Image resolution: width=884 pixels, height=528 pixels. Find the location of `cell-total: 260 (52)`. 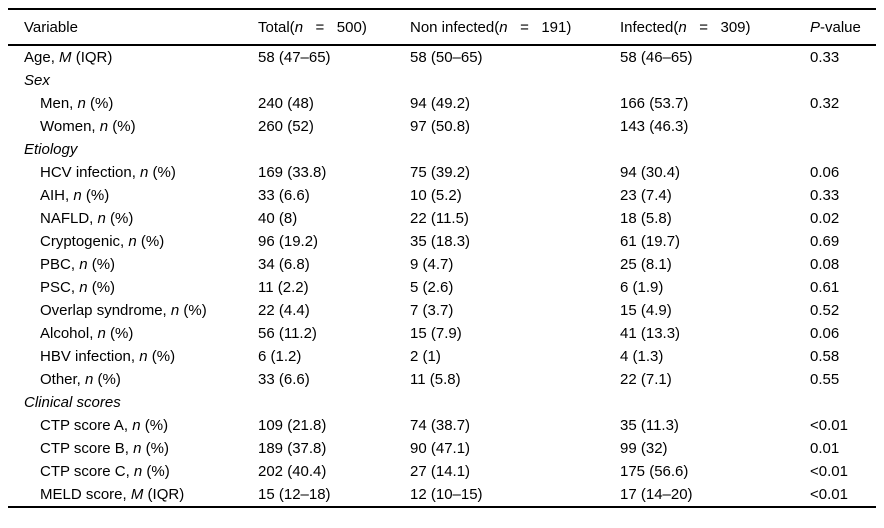

cell-total: 260 (52) is located at coordinates (286, 126).